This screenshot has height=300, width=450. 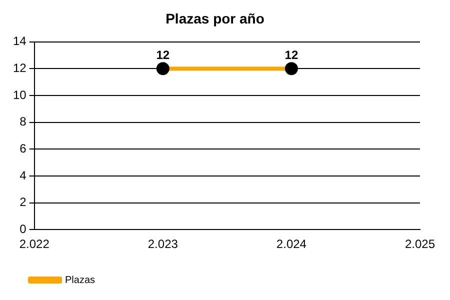 I want to click on x-tick-label: 2.025, so click(x=420, y=244).